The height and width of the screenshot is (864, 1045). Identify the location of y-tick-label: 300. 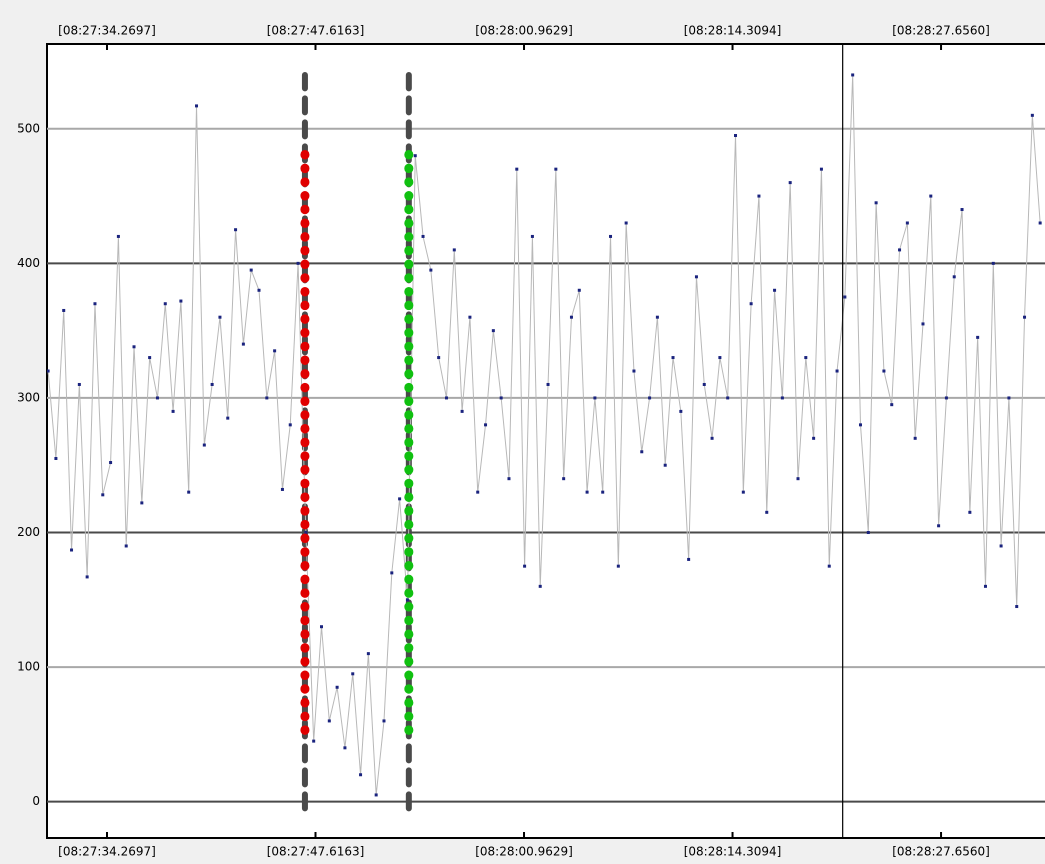
(28, 397).